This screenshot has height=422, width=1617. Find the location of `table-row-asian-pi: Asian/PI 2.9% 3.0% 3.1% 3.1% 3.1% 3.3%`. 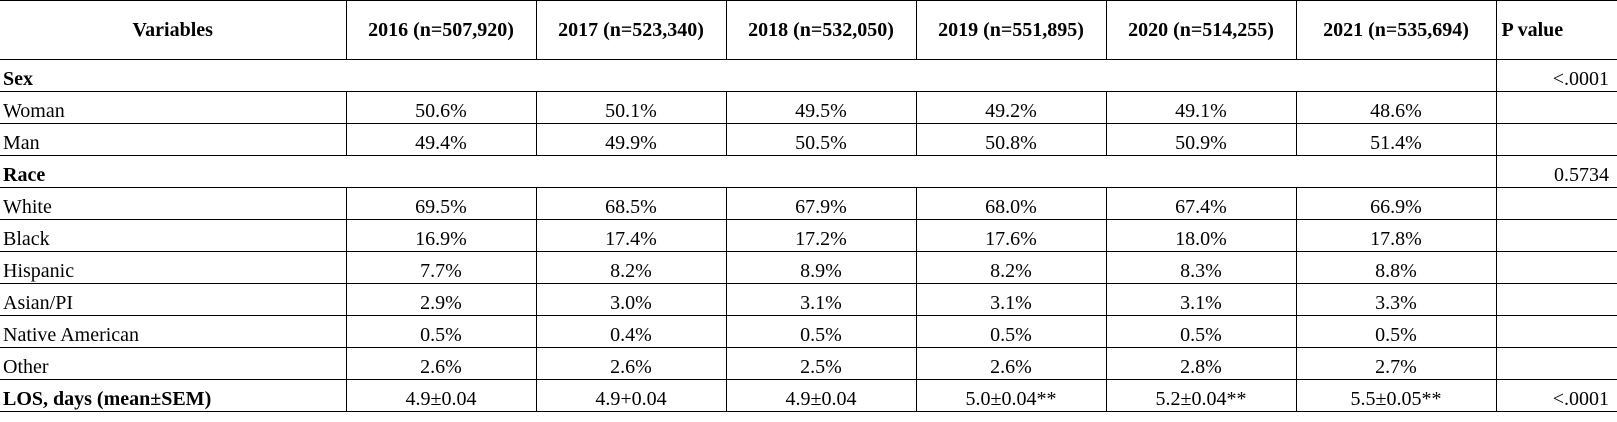

table-row-asian-pi: Asian/PI 2.9% 3.0% 3.1% 3.1% 3.1% 3.3% is located at coordinates (808, 299).